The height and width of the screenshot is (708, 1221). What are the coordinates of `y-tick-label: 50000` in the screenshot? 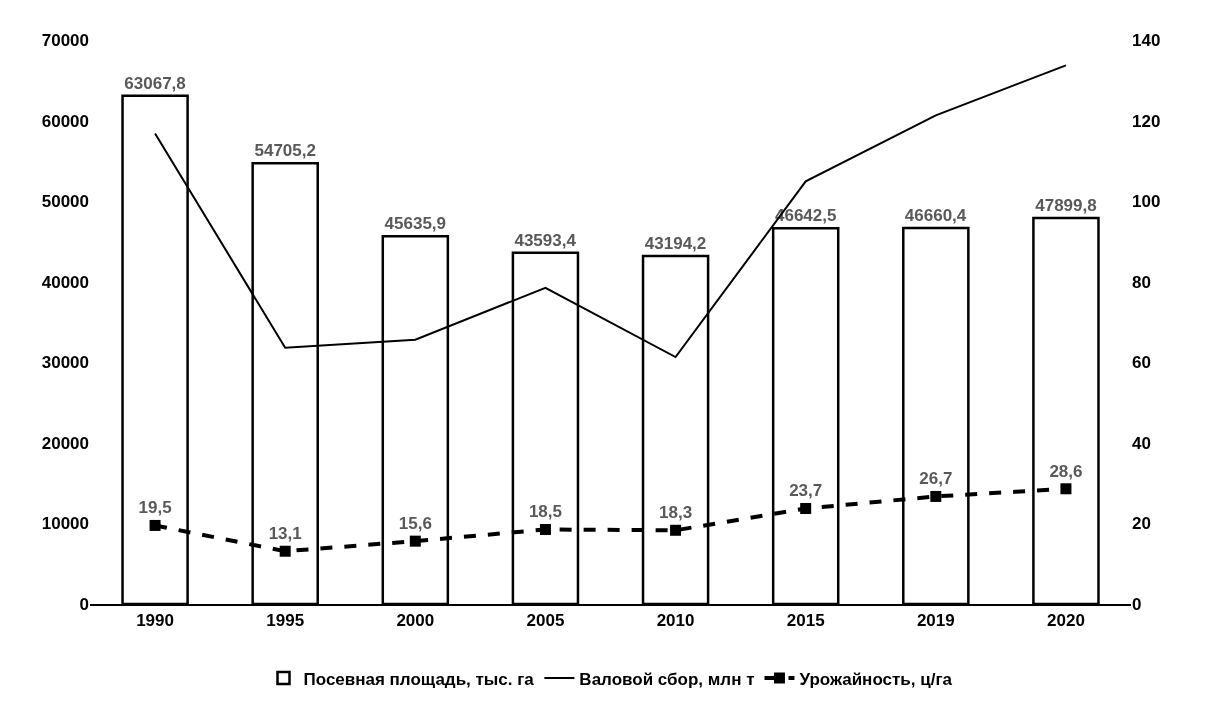 It's located at (65, 202).